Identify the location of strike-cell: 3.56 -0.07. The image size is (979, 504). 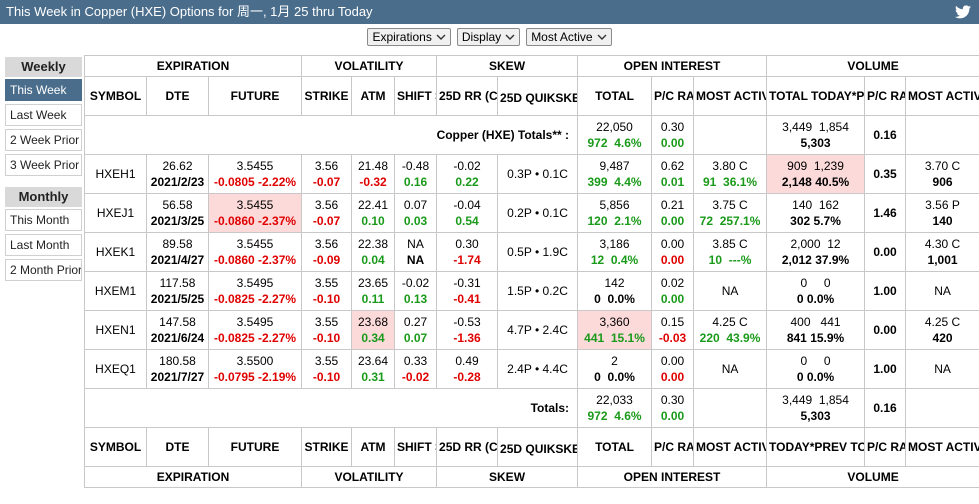
(327, 213).